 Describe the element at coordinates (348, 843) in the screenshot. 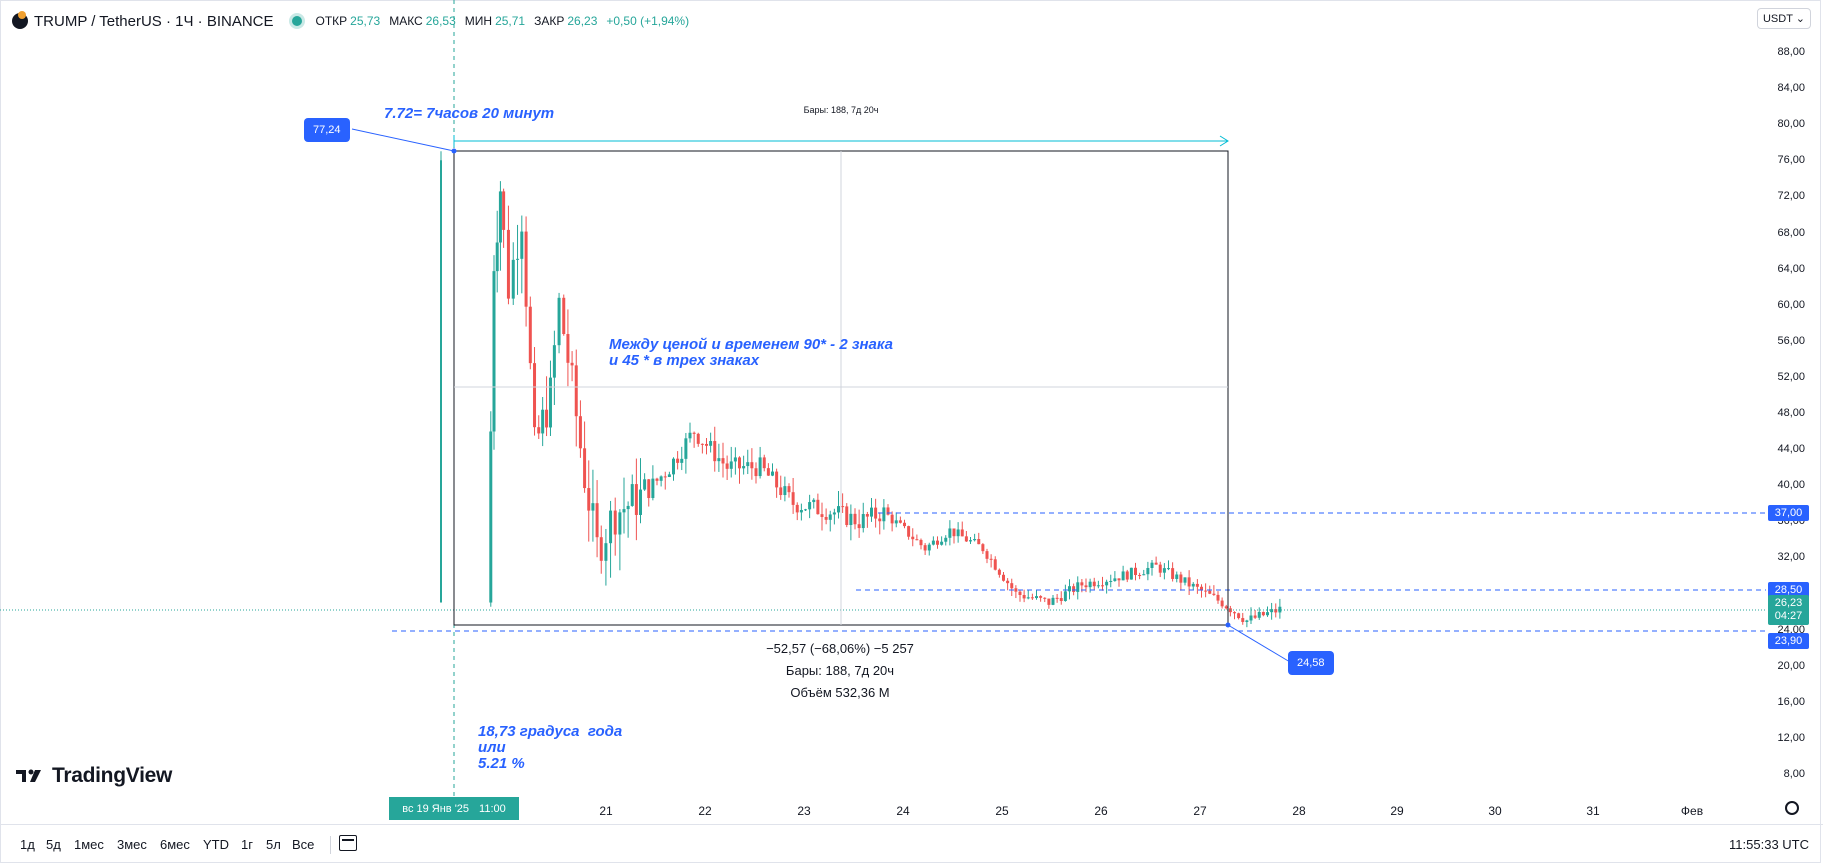

I see `calendar-icon` at that location.